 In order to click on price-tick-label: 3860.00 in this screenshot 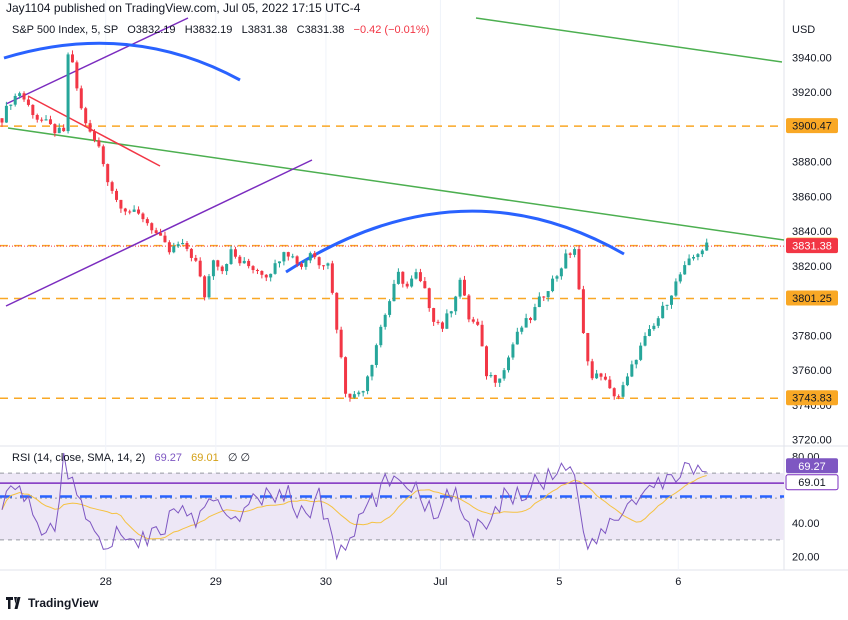, I will do `click(812, 197)`.